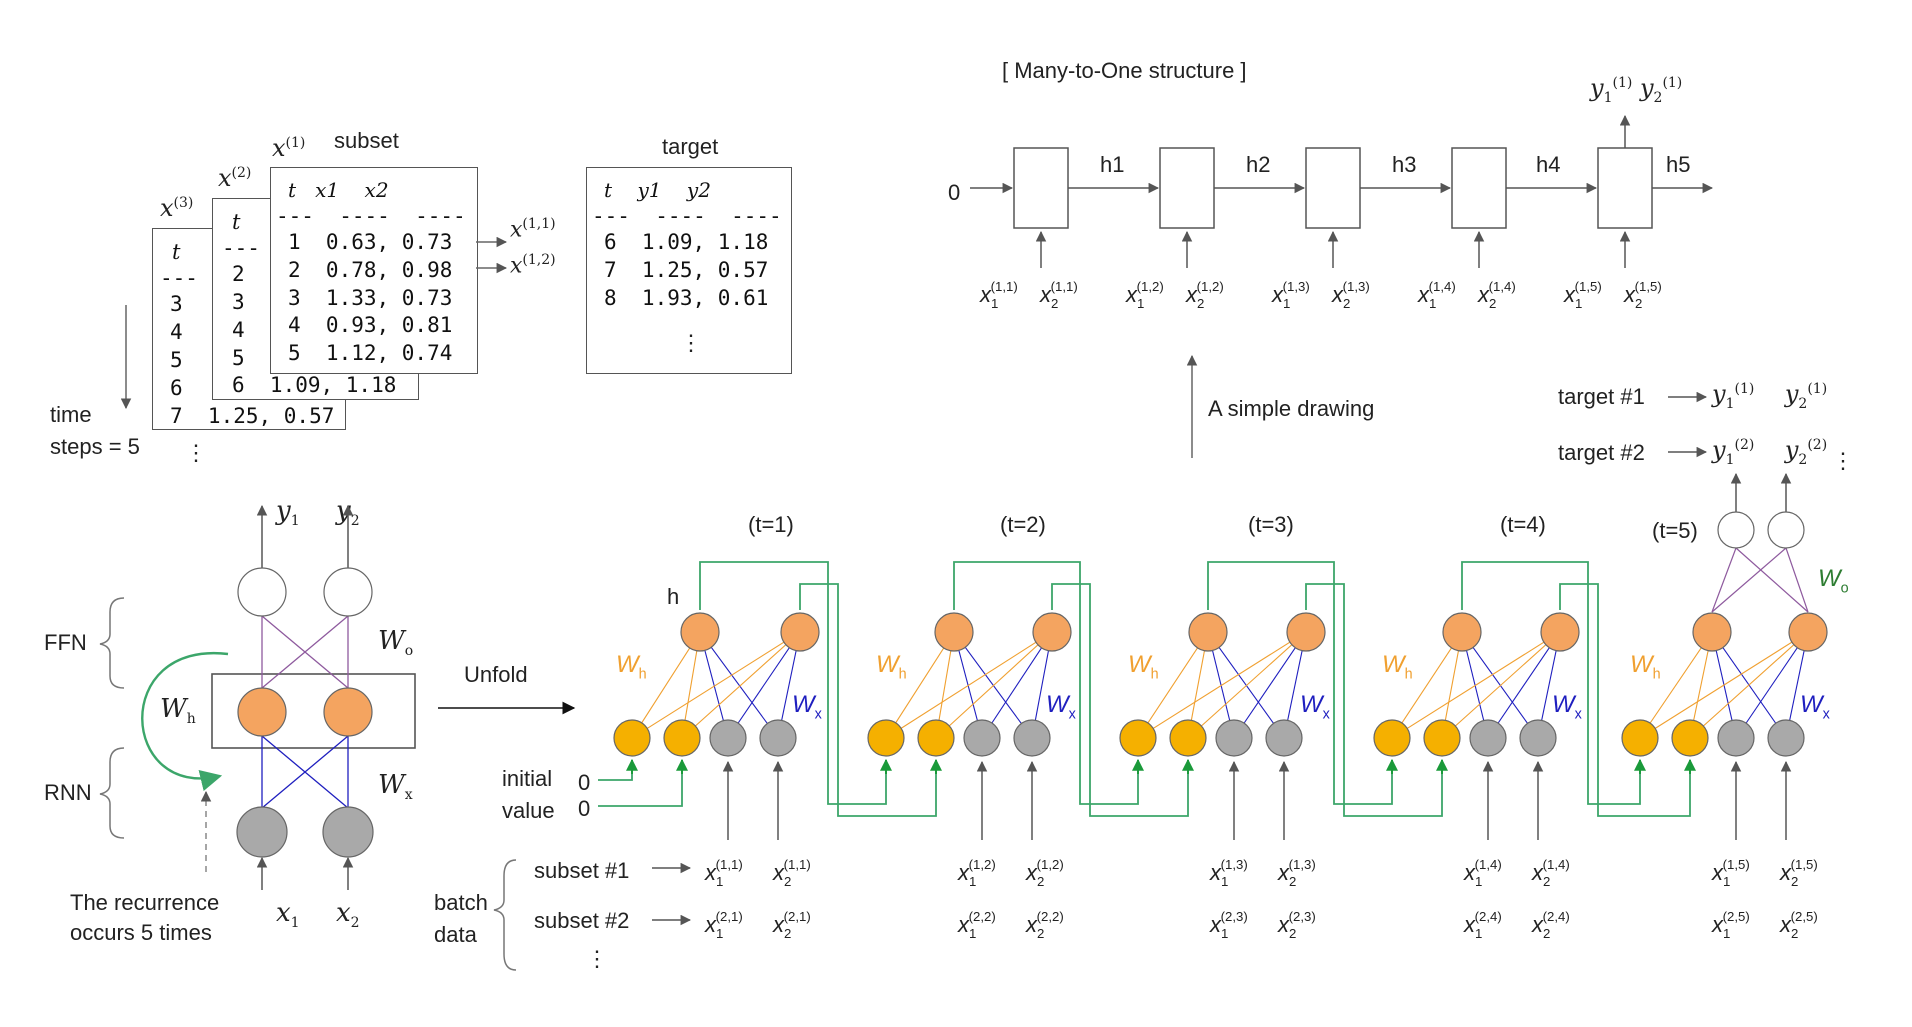 Image resolution: width=1912 pixels, height=1027 pixels. I want to click on batch-x1-row1: x1(1,4), so click(1482, 873).